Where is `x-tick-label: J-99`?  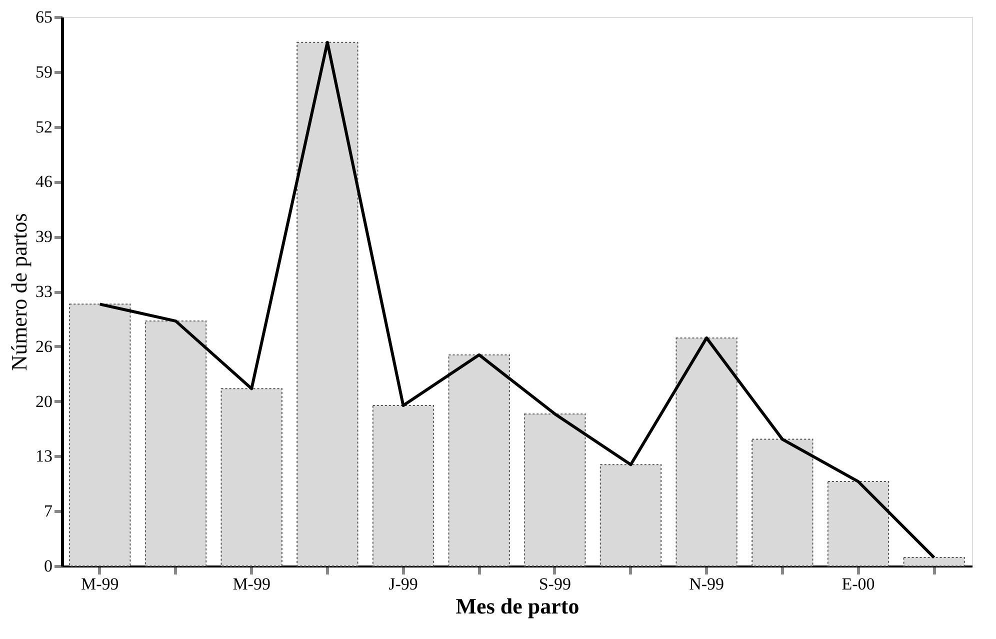 x-tick-label: J-99 is located at coordinates (403, 584).